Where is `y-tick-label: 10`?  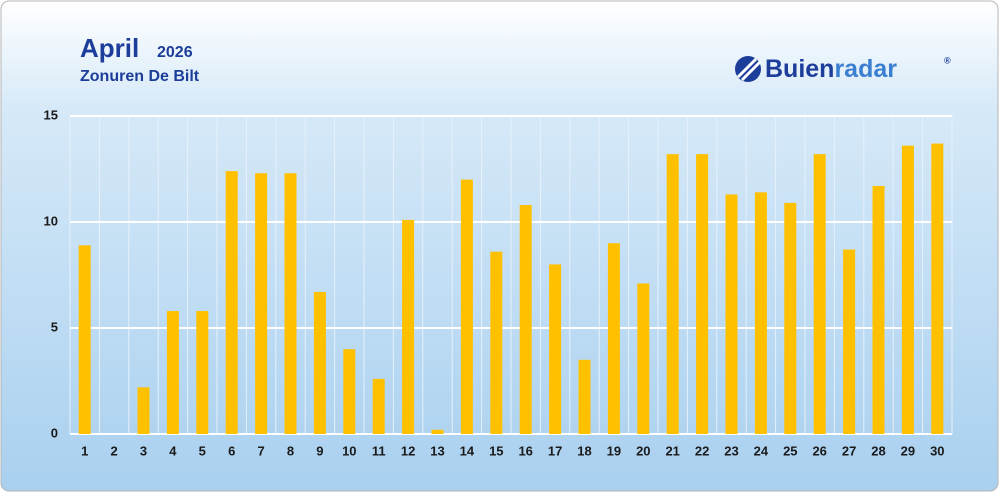
y-tick-label: 10 is located at coordinates (51, 220).